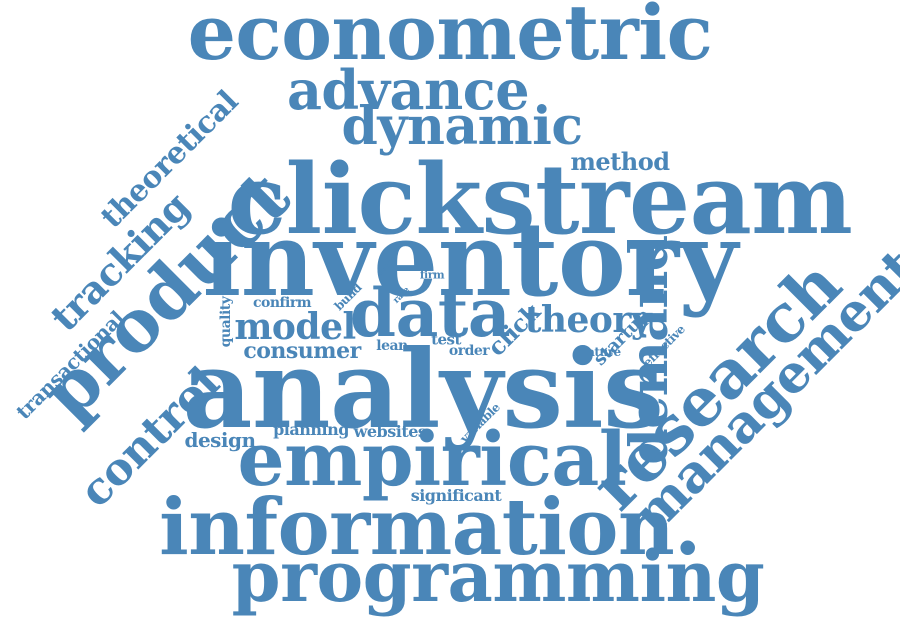 This screenshot has width=900, height=620. Describe the element at coordinates (430, 527) in the screenshot. I see `word-information: information.` at that location.